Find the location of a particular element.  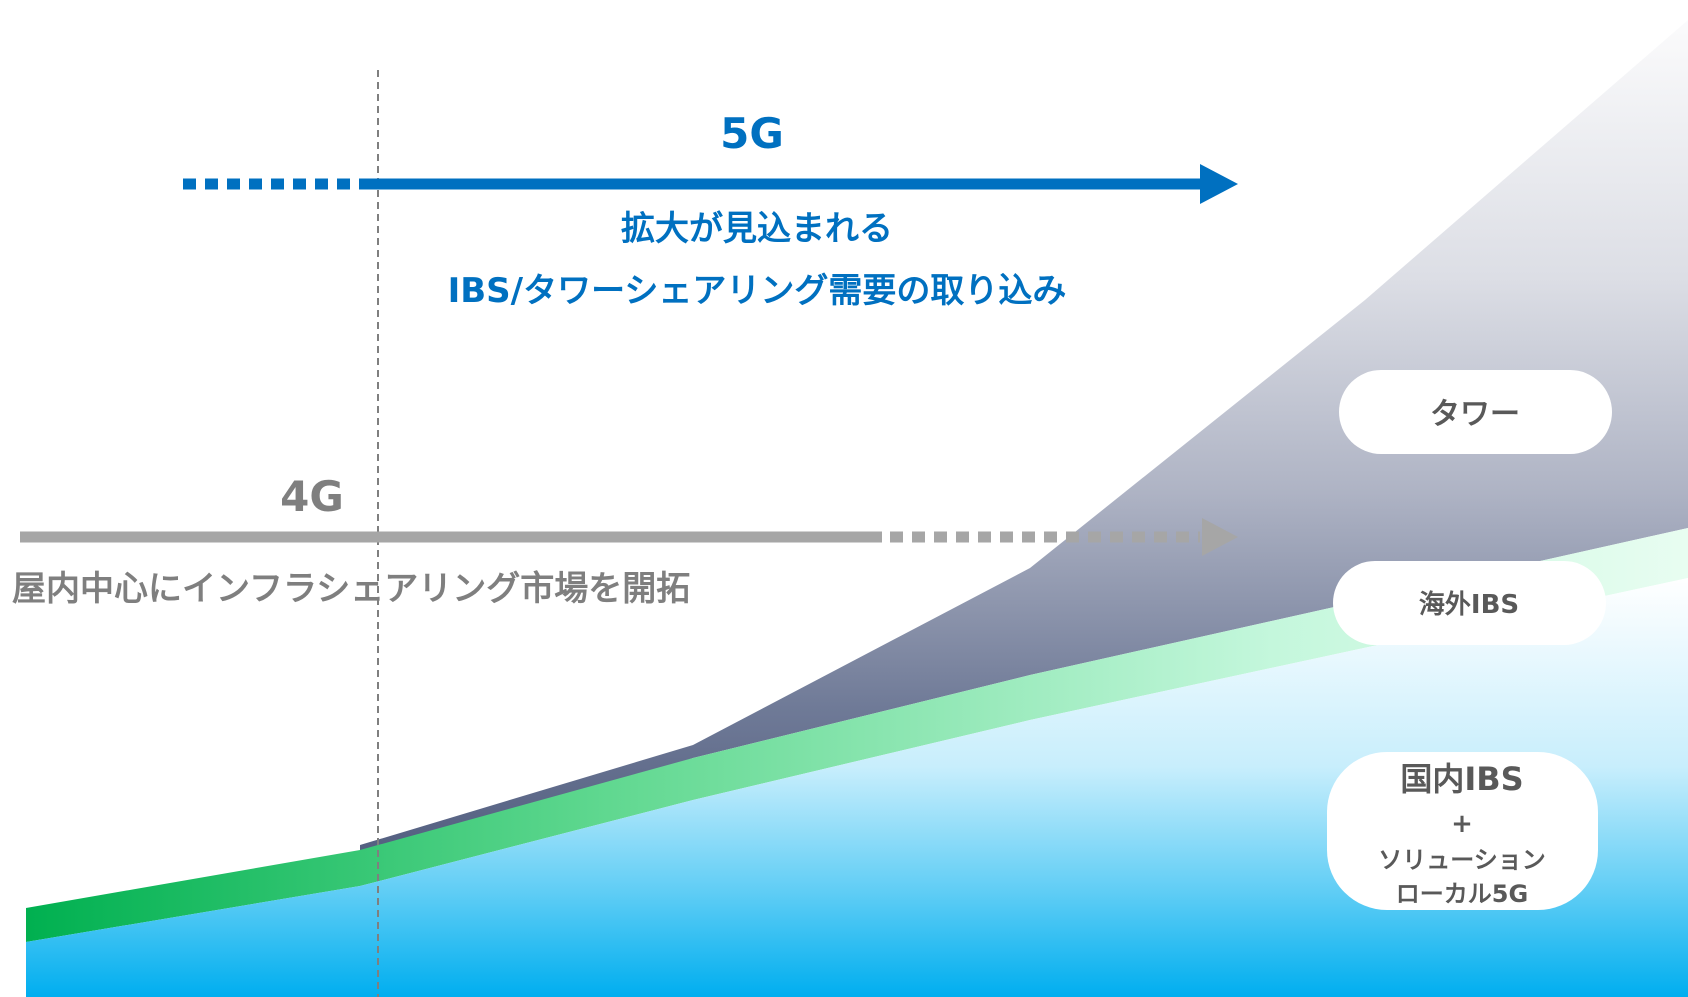

tower-label: タワー is located at coordinates (1475, 414).